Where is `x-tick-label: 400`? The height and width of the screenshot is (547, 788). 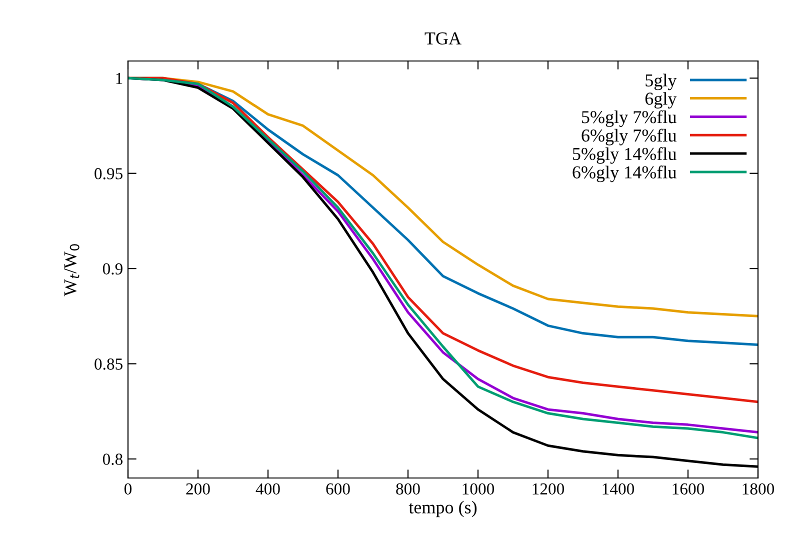
x-tick-label: 400 is located at coordinates (268, 489).